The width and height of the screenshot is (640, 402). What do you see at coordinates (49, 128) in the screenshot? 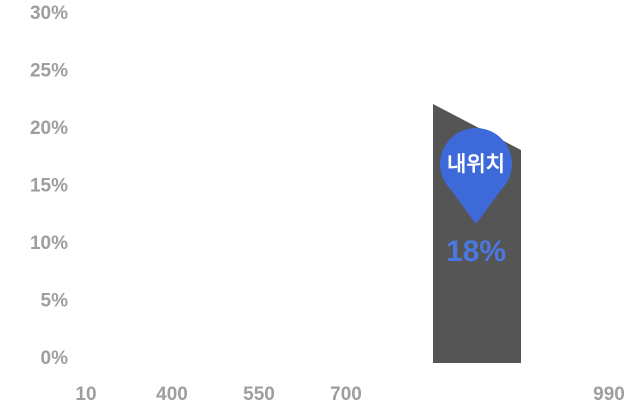
I see `y-tick-label: 20%` at bounding box center [49, 128].